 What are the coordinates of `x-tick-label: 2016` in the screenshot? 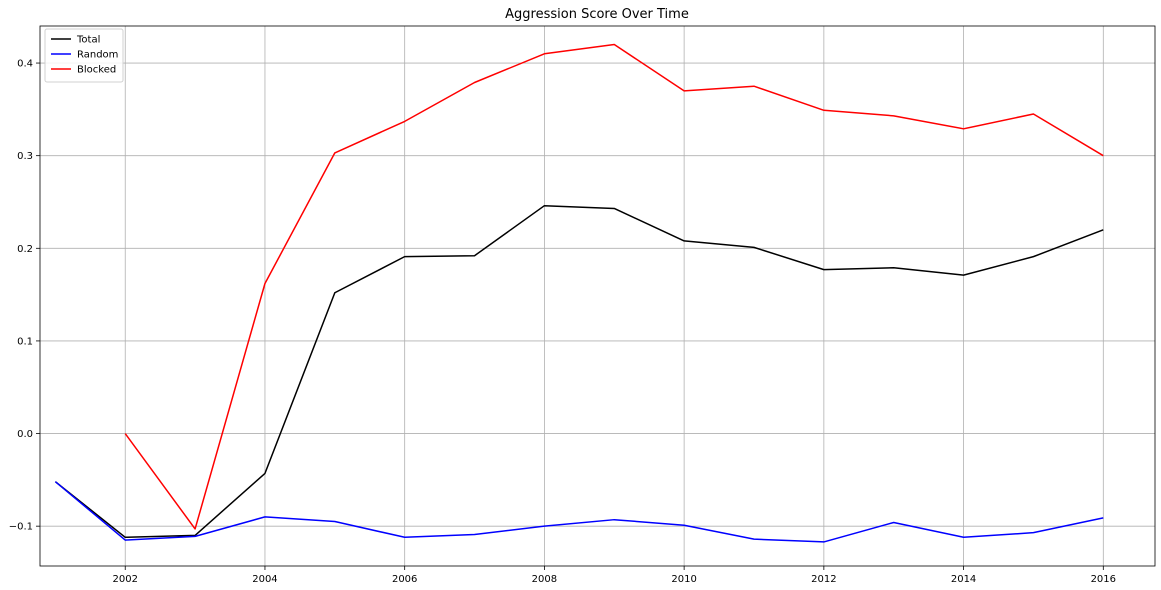 It's located at (1103, 579).